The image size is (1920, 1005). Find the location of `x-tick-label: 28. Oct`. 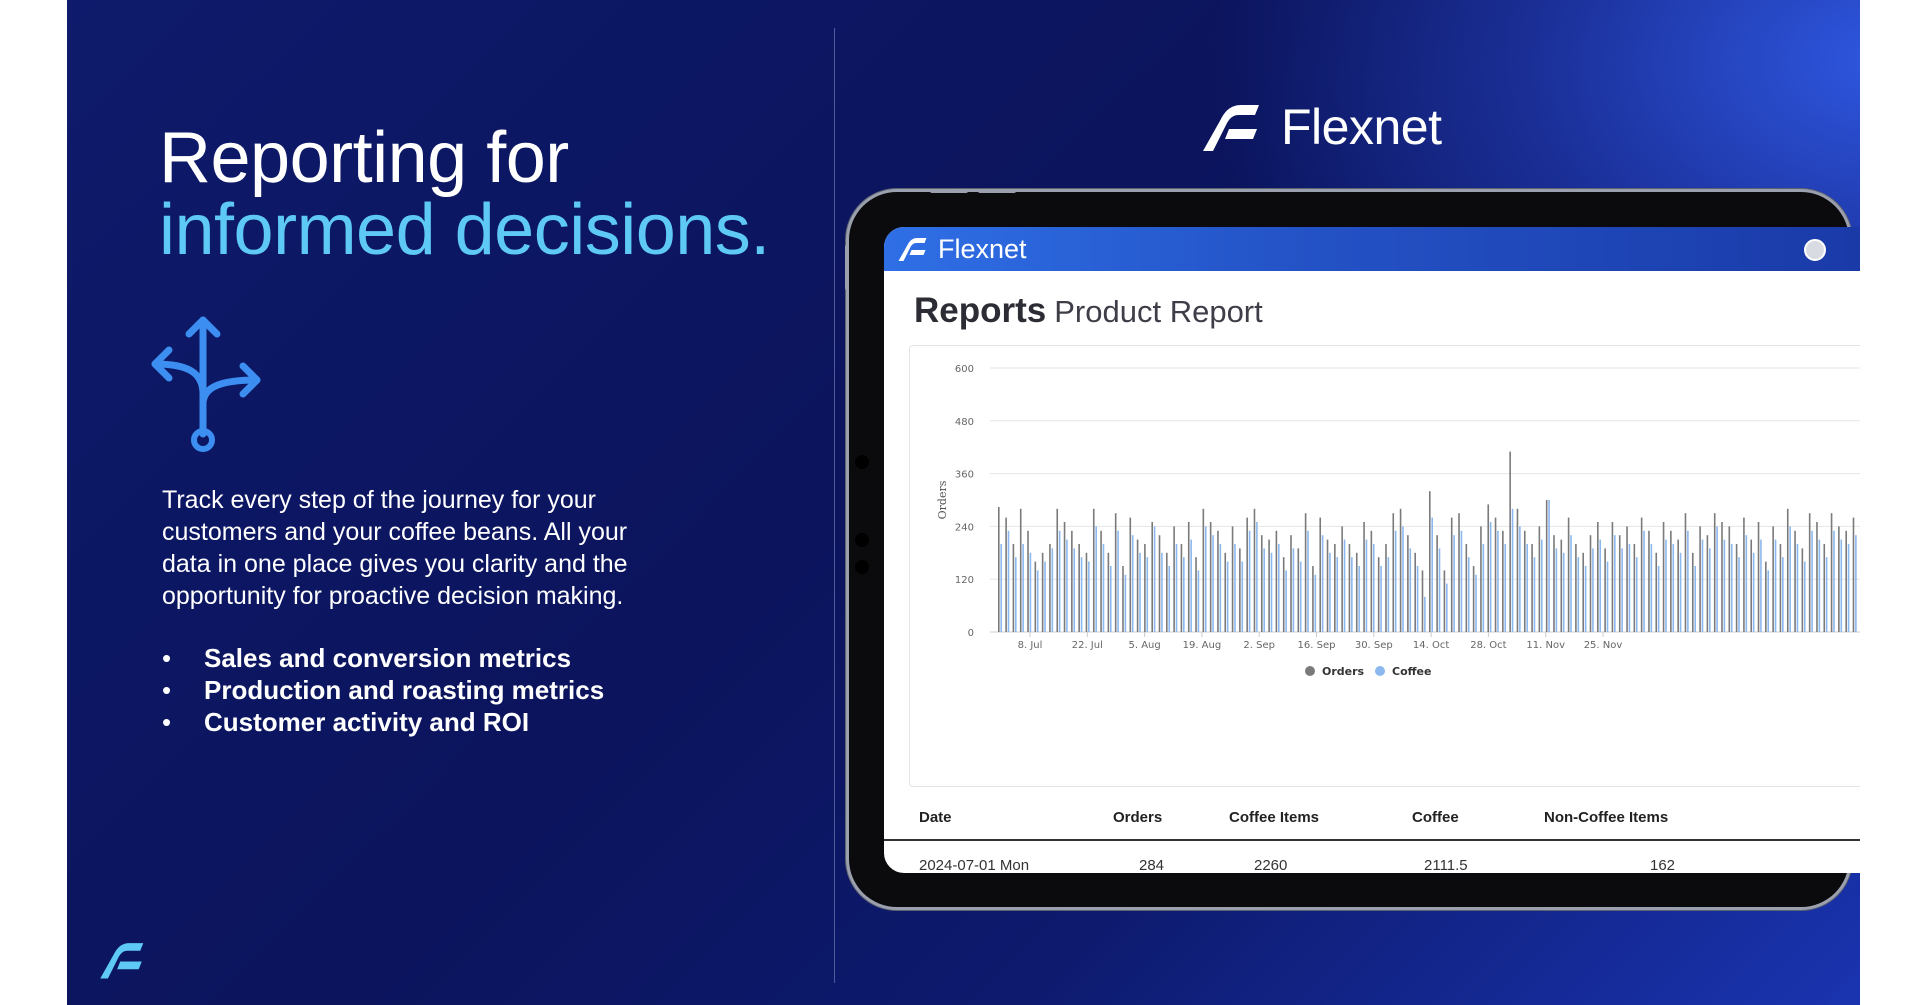

x-tick-label: 28. Oct is located at coordinates (1488, 645).